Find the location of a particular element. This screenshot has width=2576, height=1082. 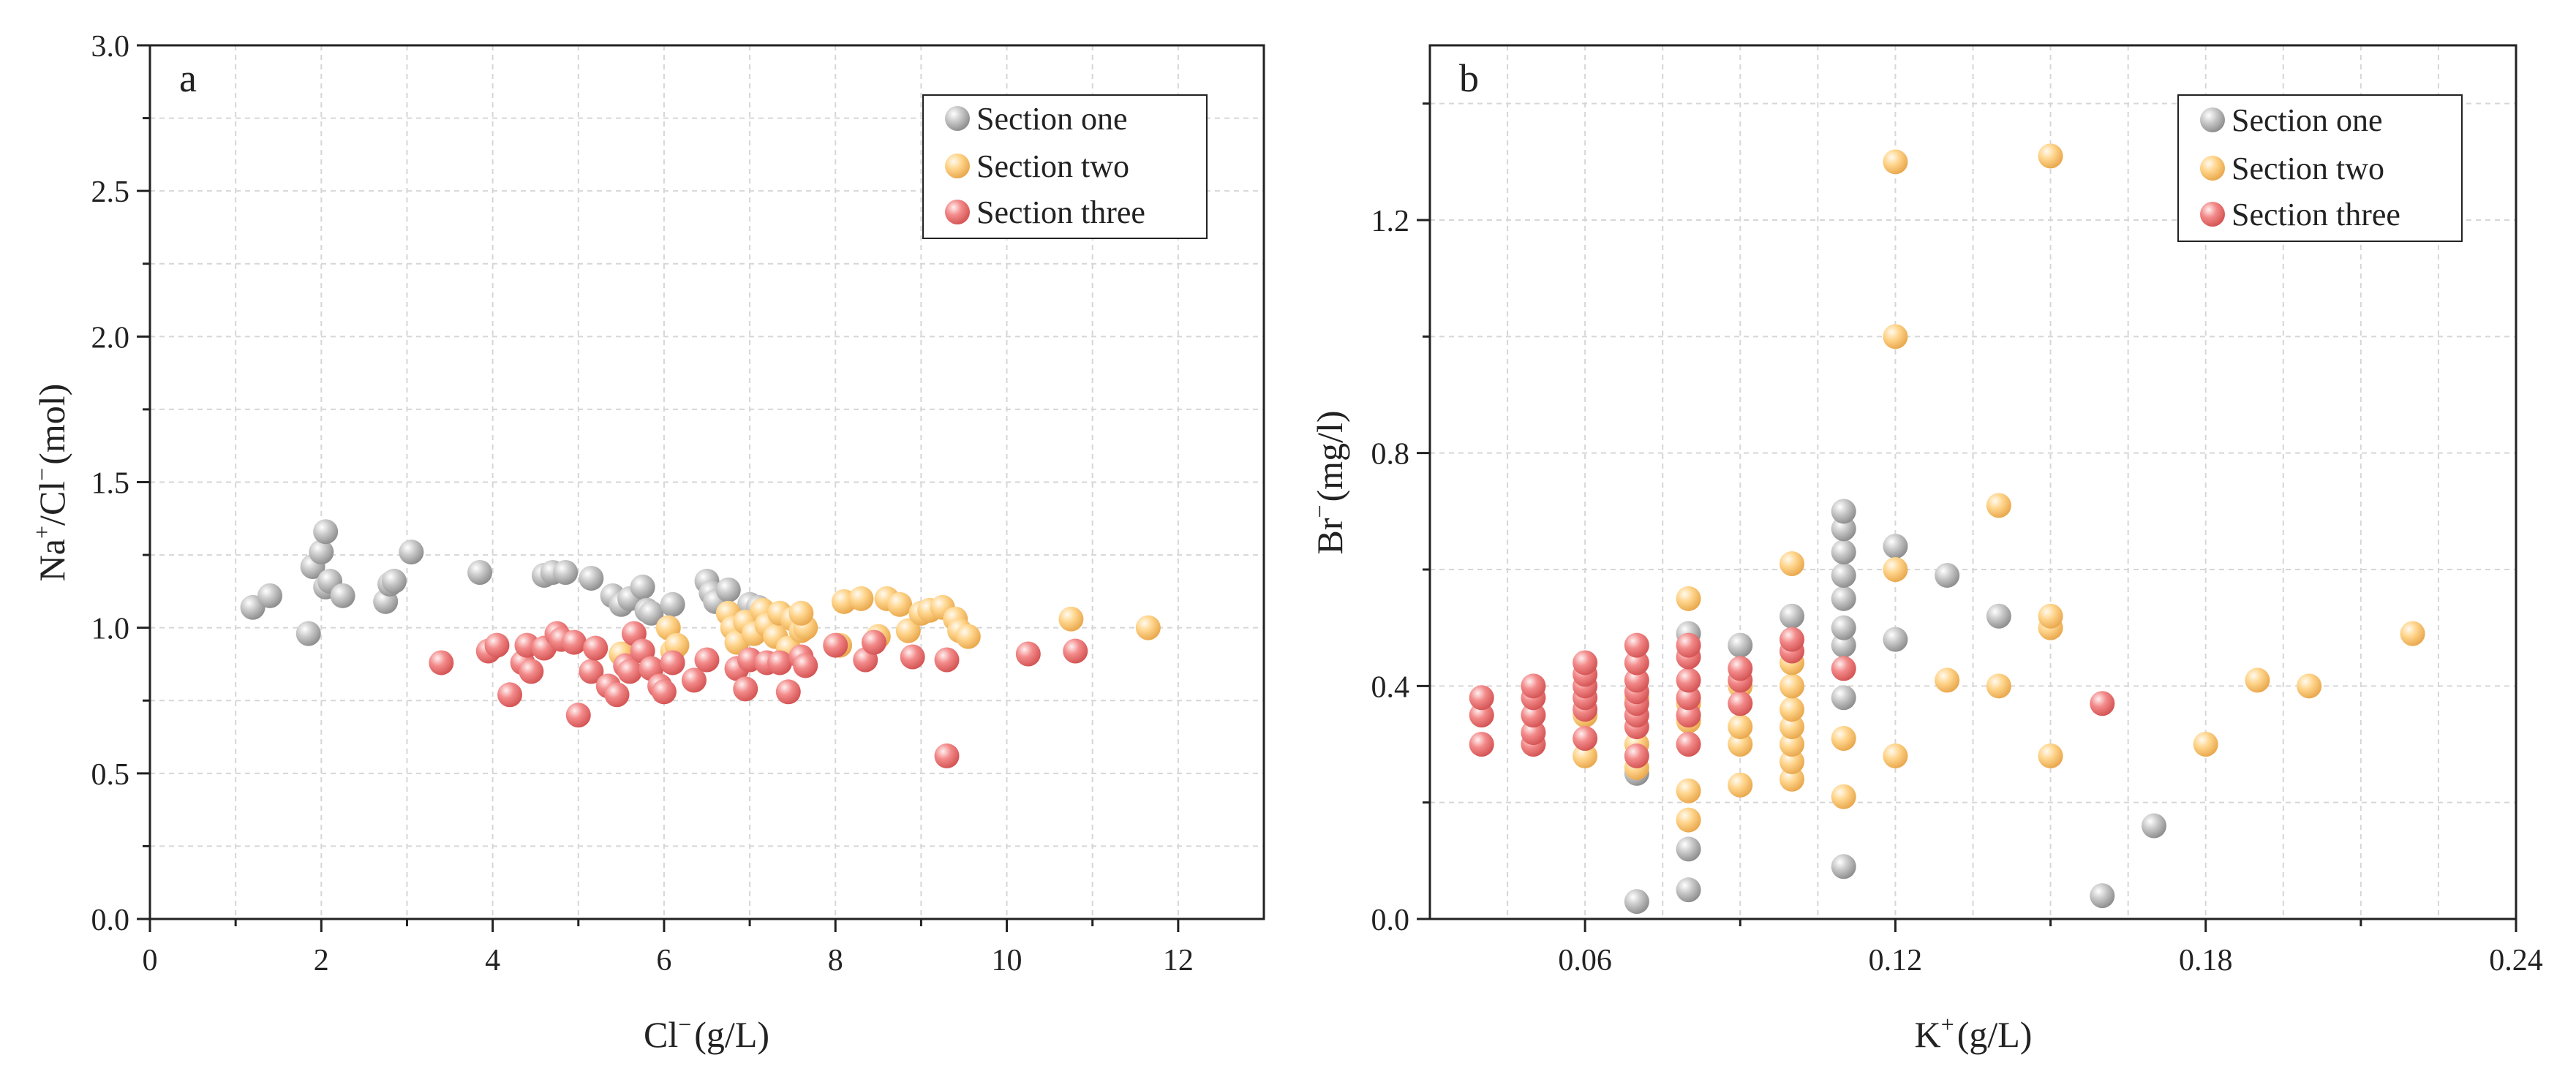

panel-b-y-axis-label: Br−(mg/l) is located at coordinates (1328, 482).